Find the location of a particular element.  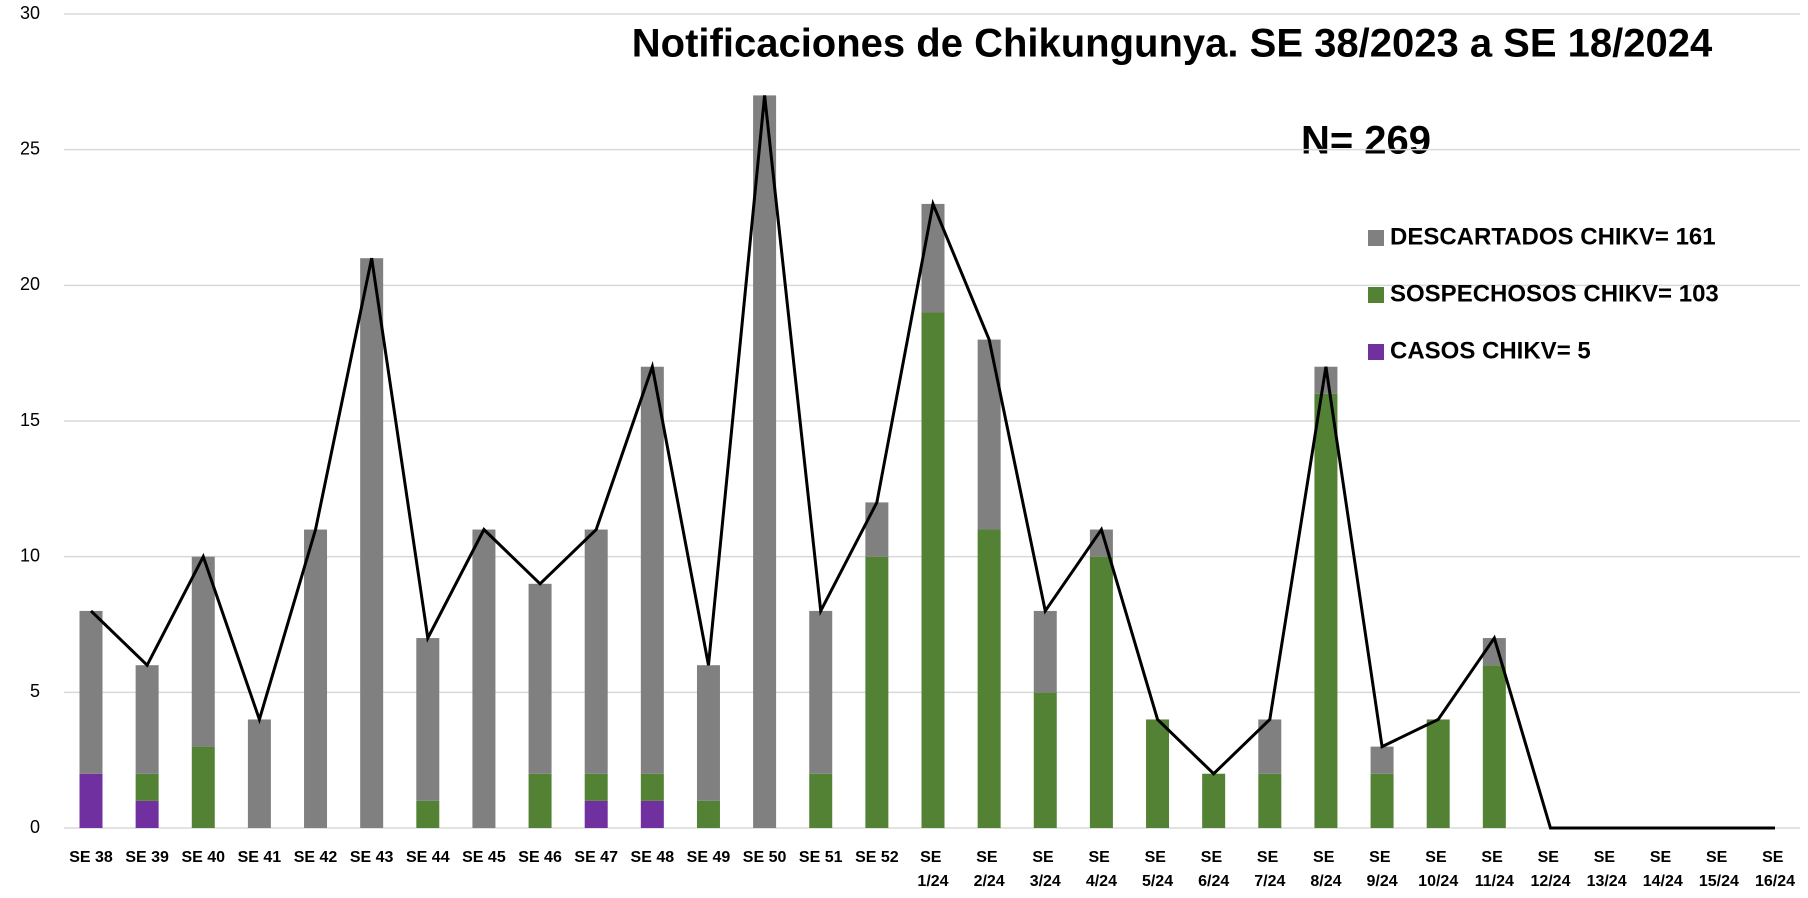

x-tick-label: SE 39 is located at coordinates (147, 857).